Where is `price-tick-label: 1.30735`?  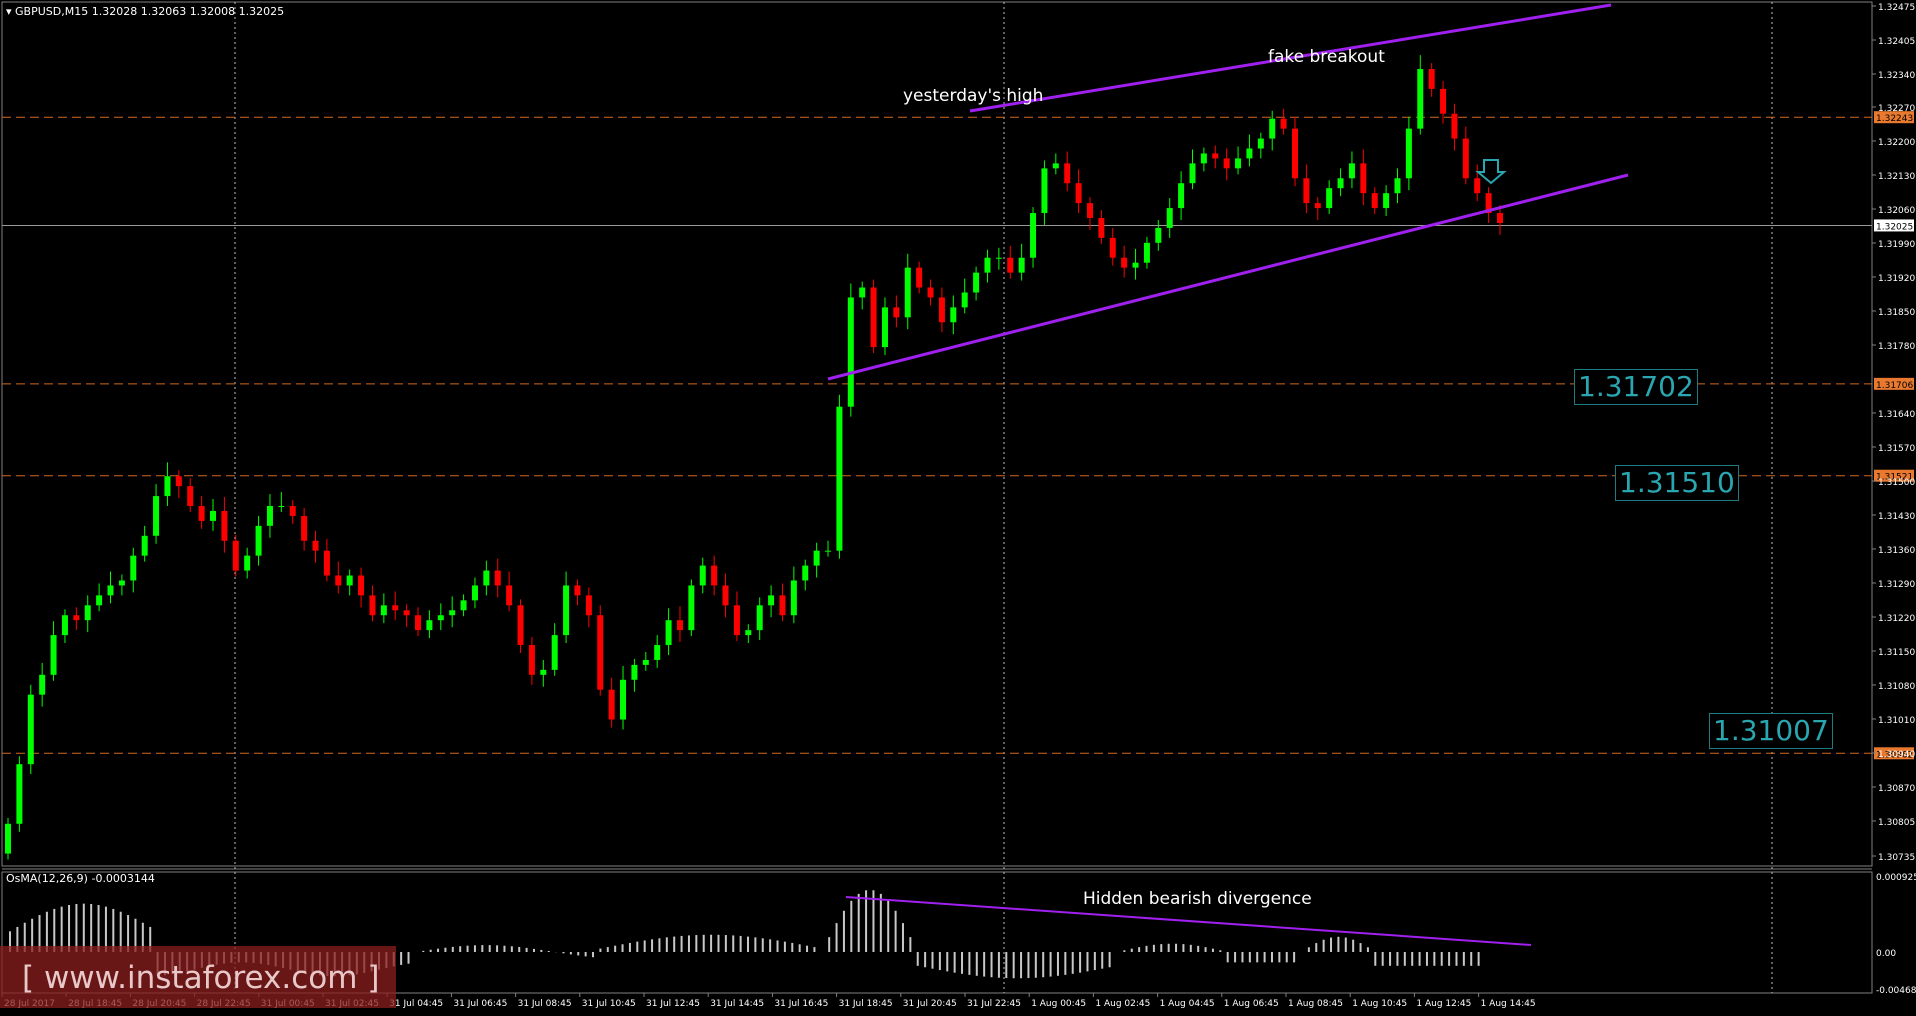
price-tick-label: 1.30735 is located at coordinates (1896, 858).